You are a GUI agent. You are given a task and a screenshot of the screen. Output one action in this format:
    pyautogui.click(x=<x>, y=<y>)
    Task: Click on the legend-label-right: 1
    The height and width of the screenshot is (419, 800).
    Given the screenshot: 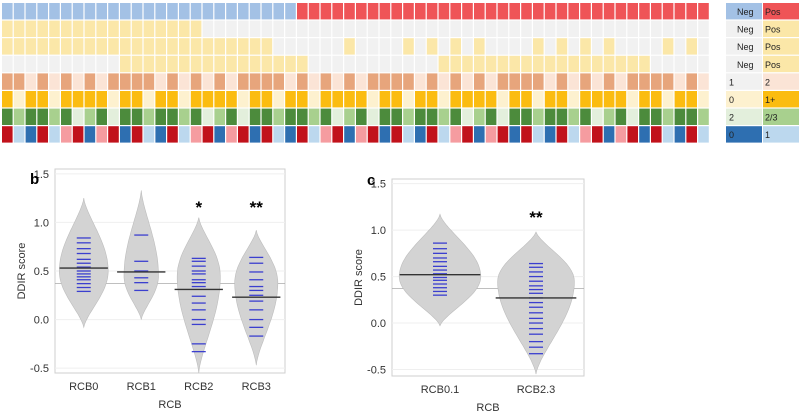 What is the action you would take?
    pyautogui.click(x=767, y=135)
    